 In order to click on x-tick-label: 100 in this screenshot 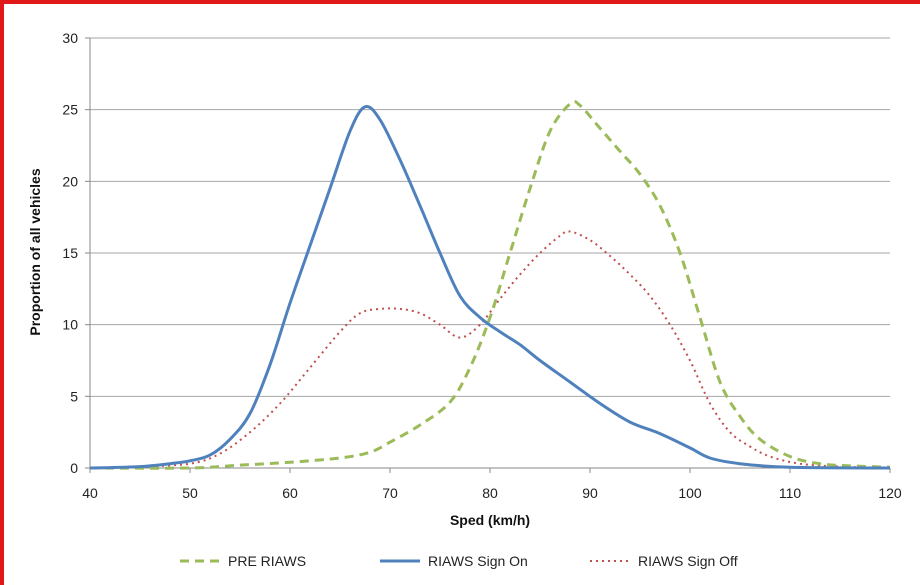, I will do `click(690, 493)`.